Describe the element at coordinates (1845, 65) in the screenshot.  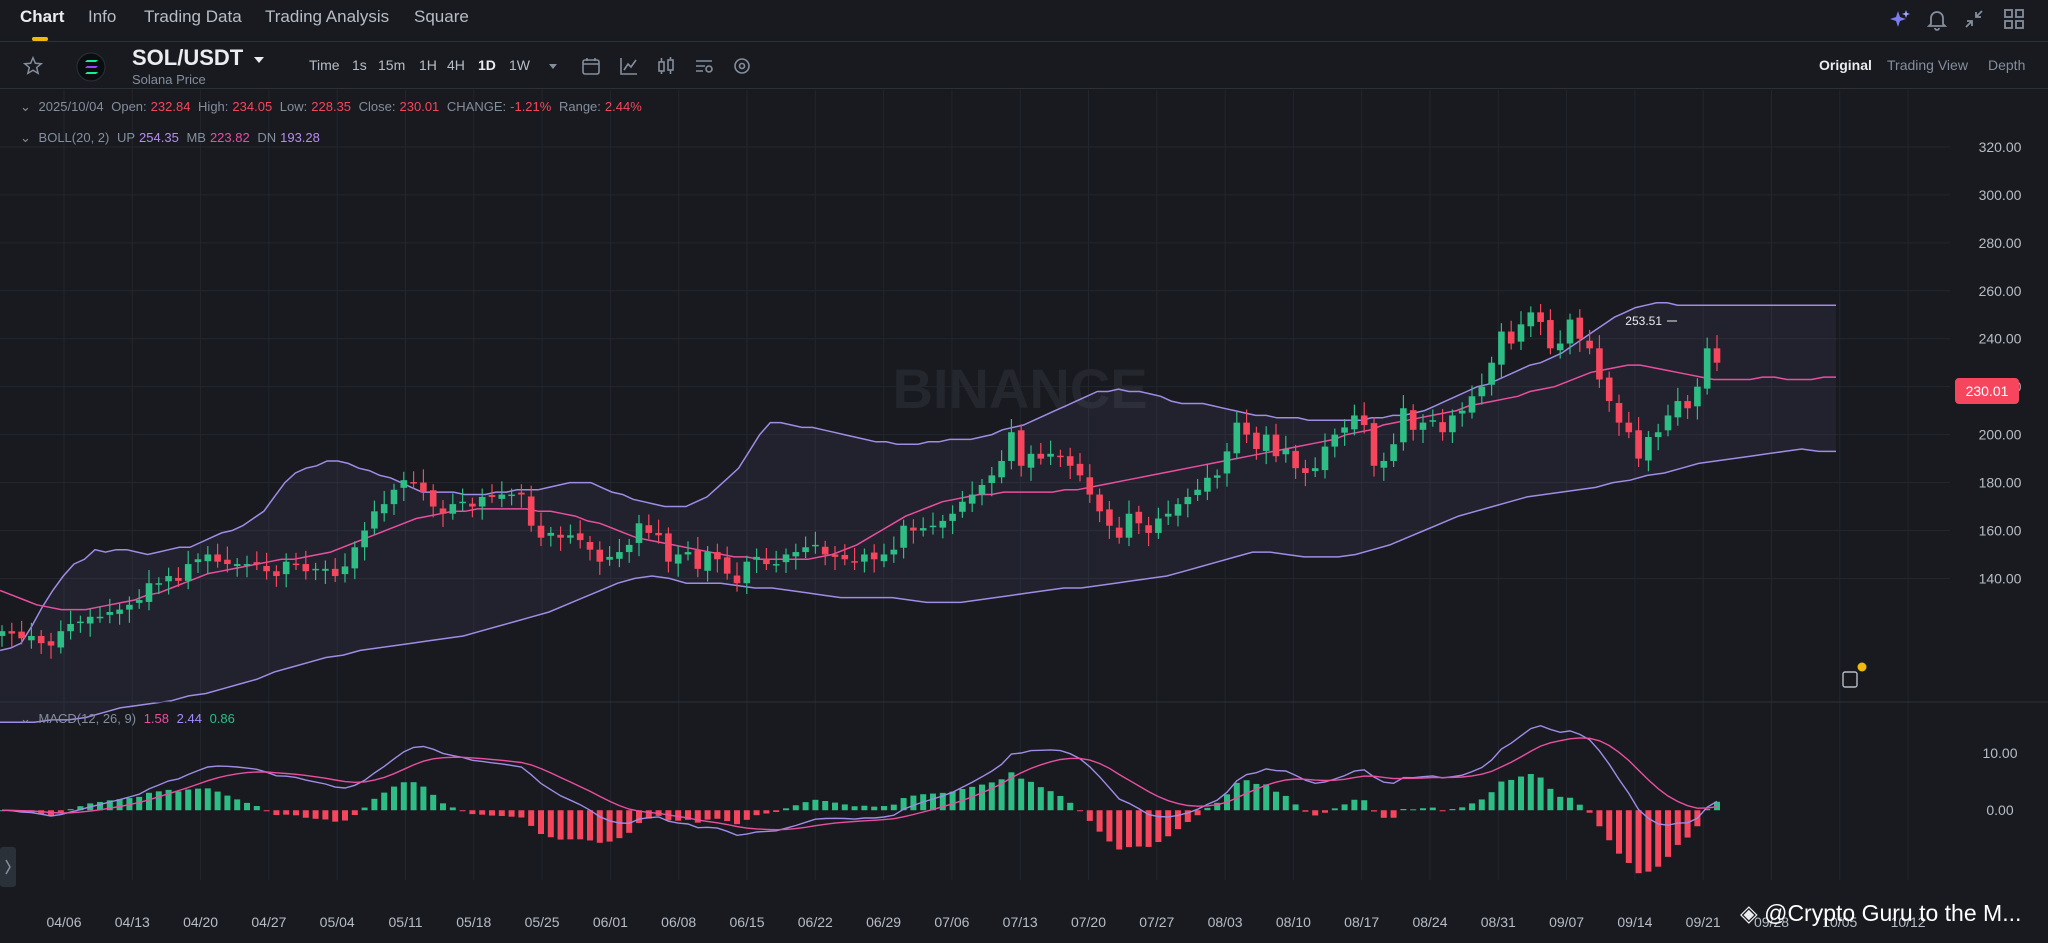
I see `view-original: Original` at that location.